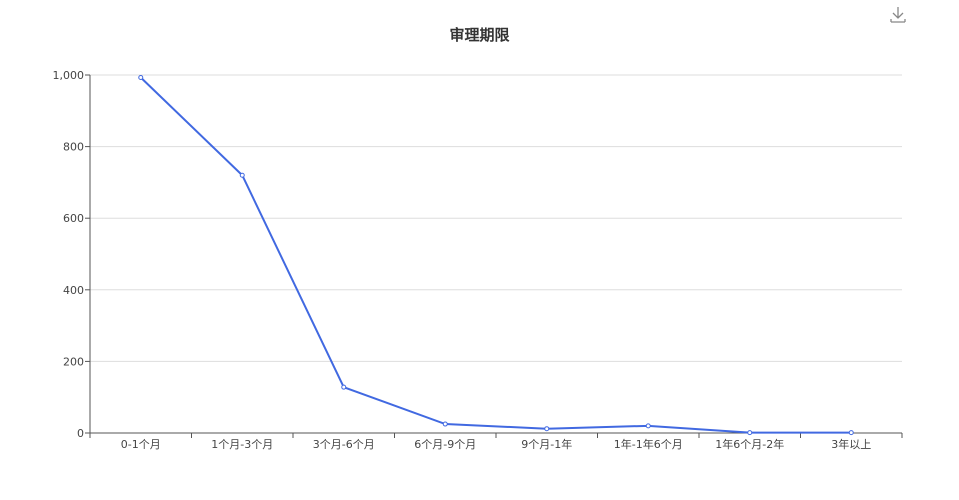 The image size is (959, 500). Describe the element at coordinates (69, 254) in the screenshot. I see `y-axis-ticks: 0 200 400 600 800 1,000` at that location.